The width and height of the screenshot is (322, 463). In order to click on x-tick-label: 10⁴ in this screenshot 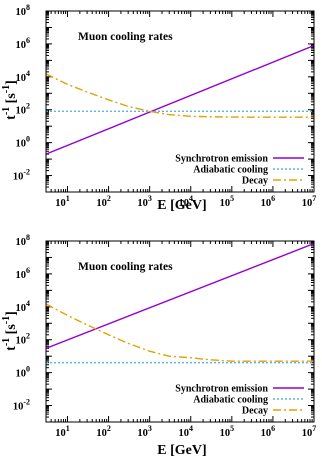, I will do `click(185, 431)`.